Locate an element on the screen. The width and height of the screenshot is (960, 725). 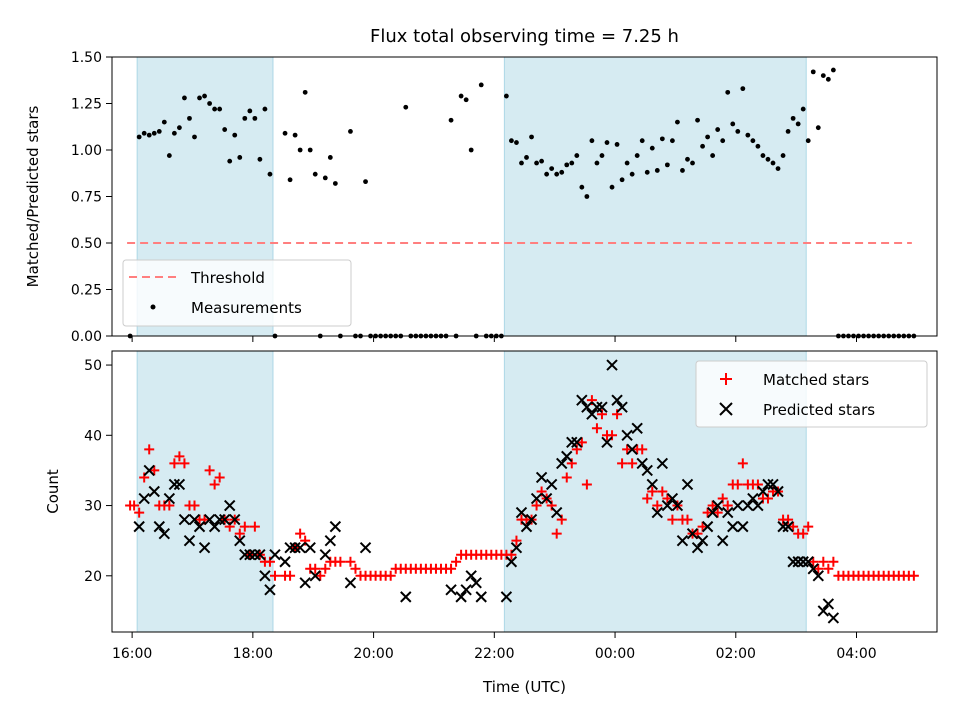
legend-threshold-label: Threshold is located at coordinates (227, 278).